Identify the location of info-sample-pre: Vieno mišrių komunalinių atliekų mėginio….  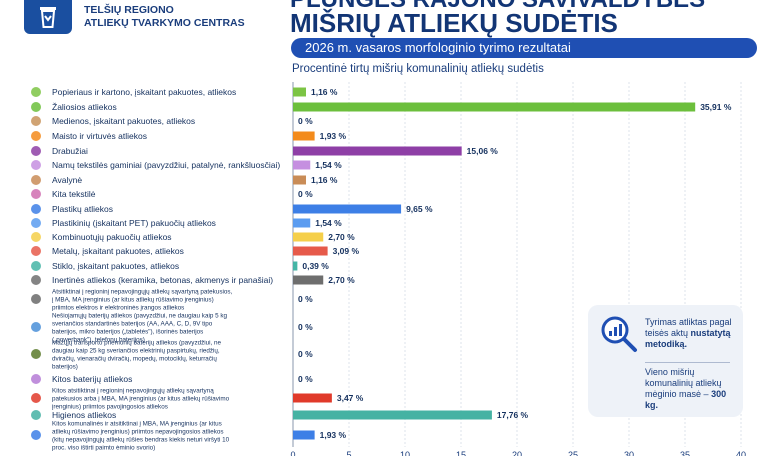
(683, 383).